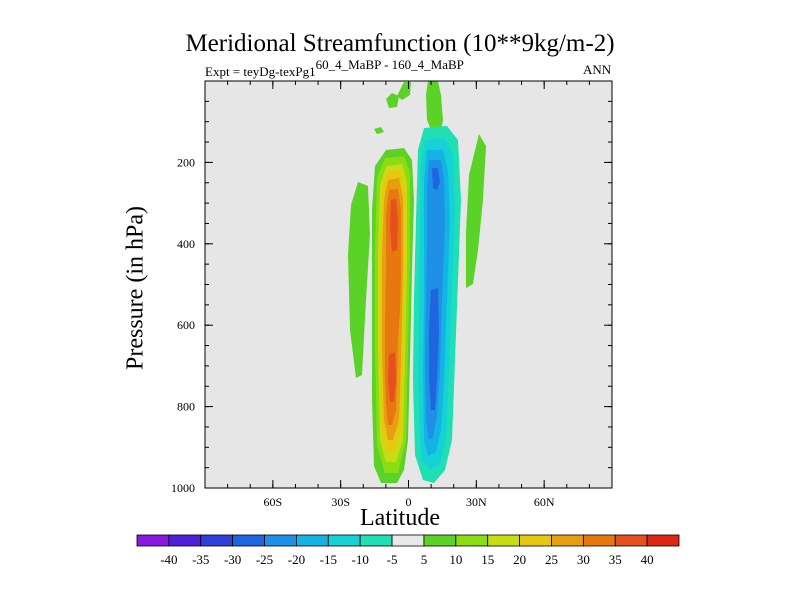  I want to click on colorbar-label: 40, so click(647, 559).